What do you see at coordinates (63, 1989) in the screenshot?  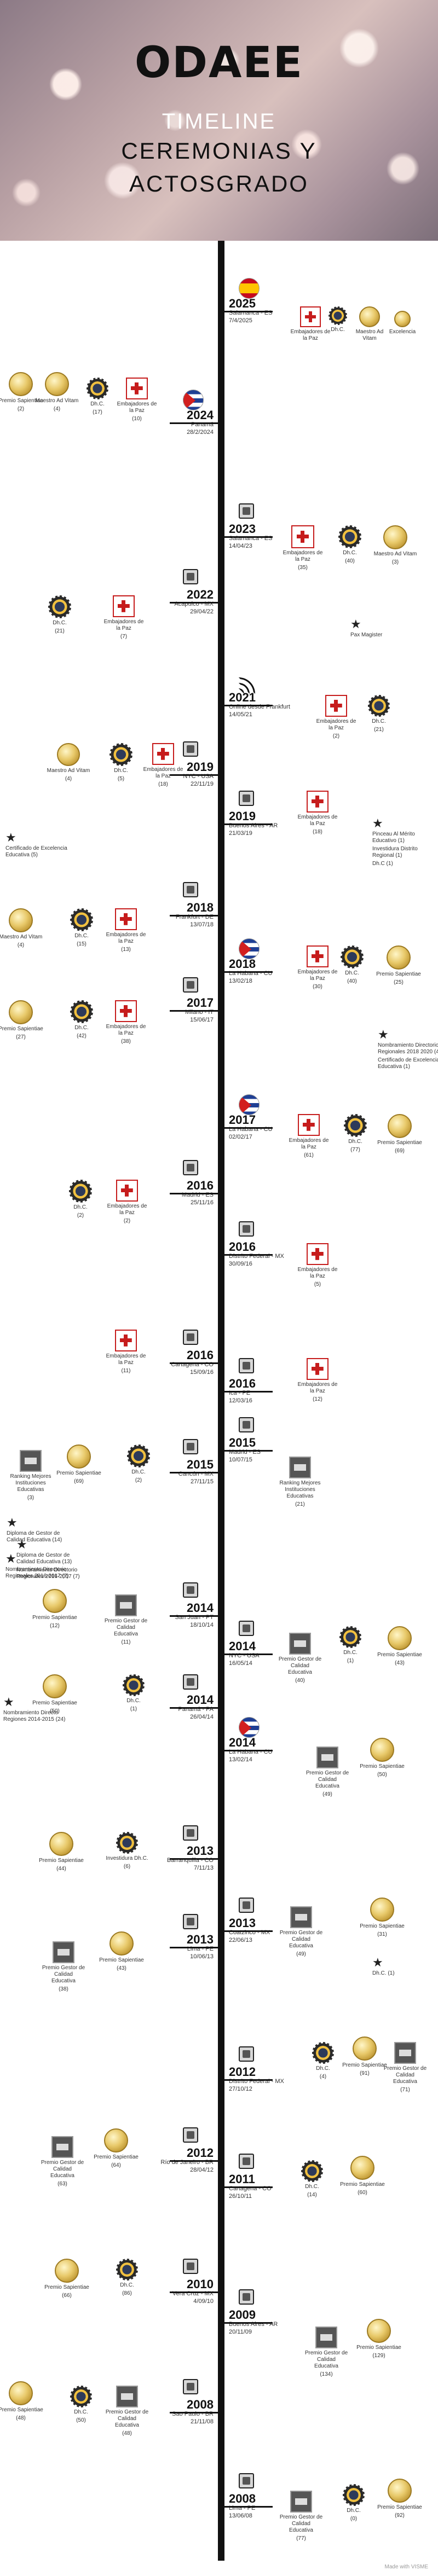 I see `award-count: (38)` at bounding box center [63, 1989].